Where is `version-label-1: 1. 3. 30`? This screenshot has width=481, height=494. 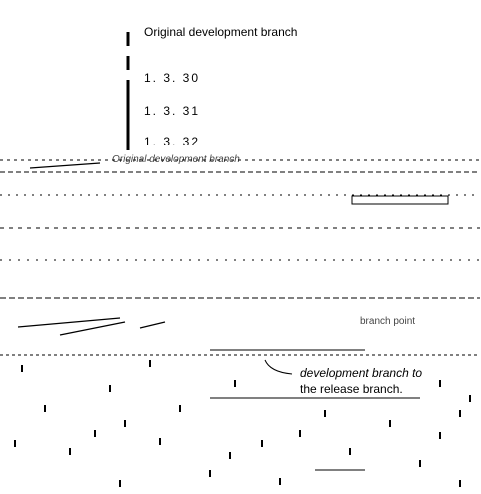
version-label-1: 1. 3. 30 is located at coordinates (172, 78).